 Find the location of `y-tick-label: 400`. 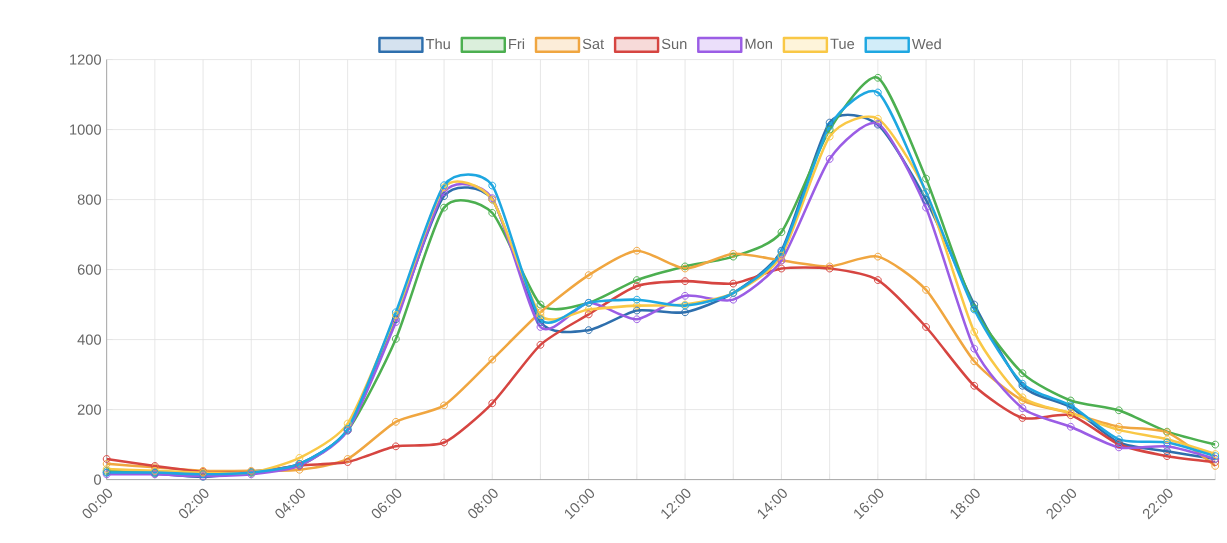

y-tick-label: 400 is located at coordinates (89, 339).